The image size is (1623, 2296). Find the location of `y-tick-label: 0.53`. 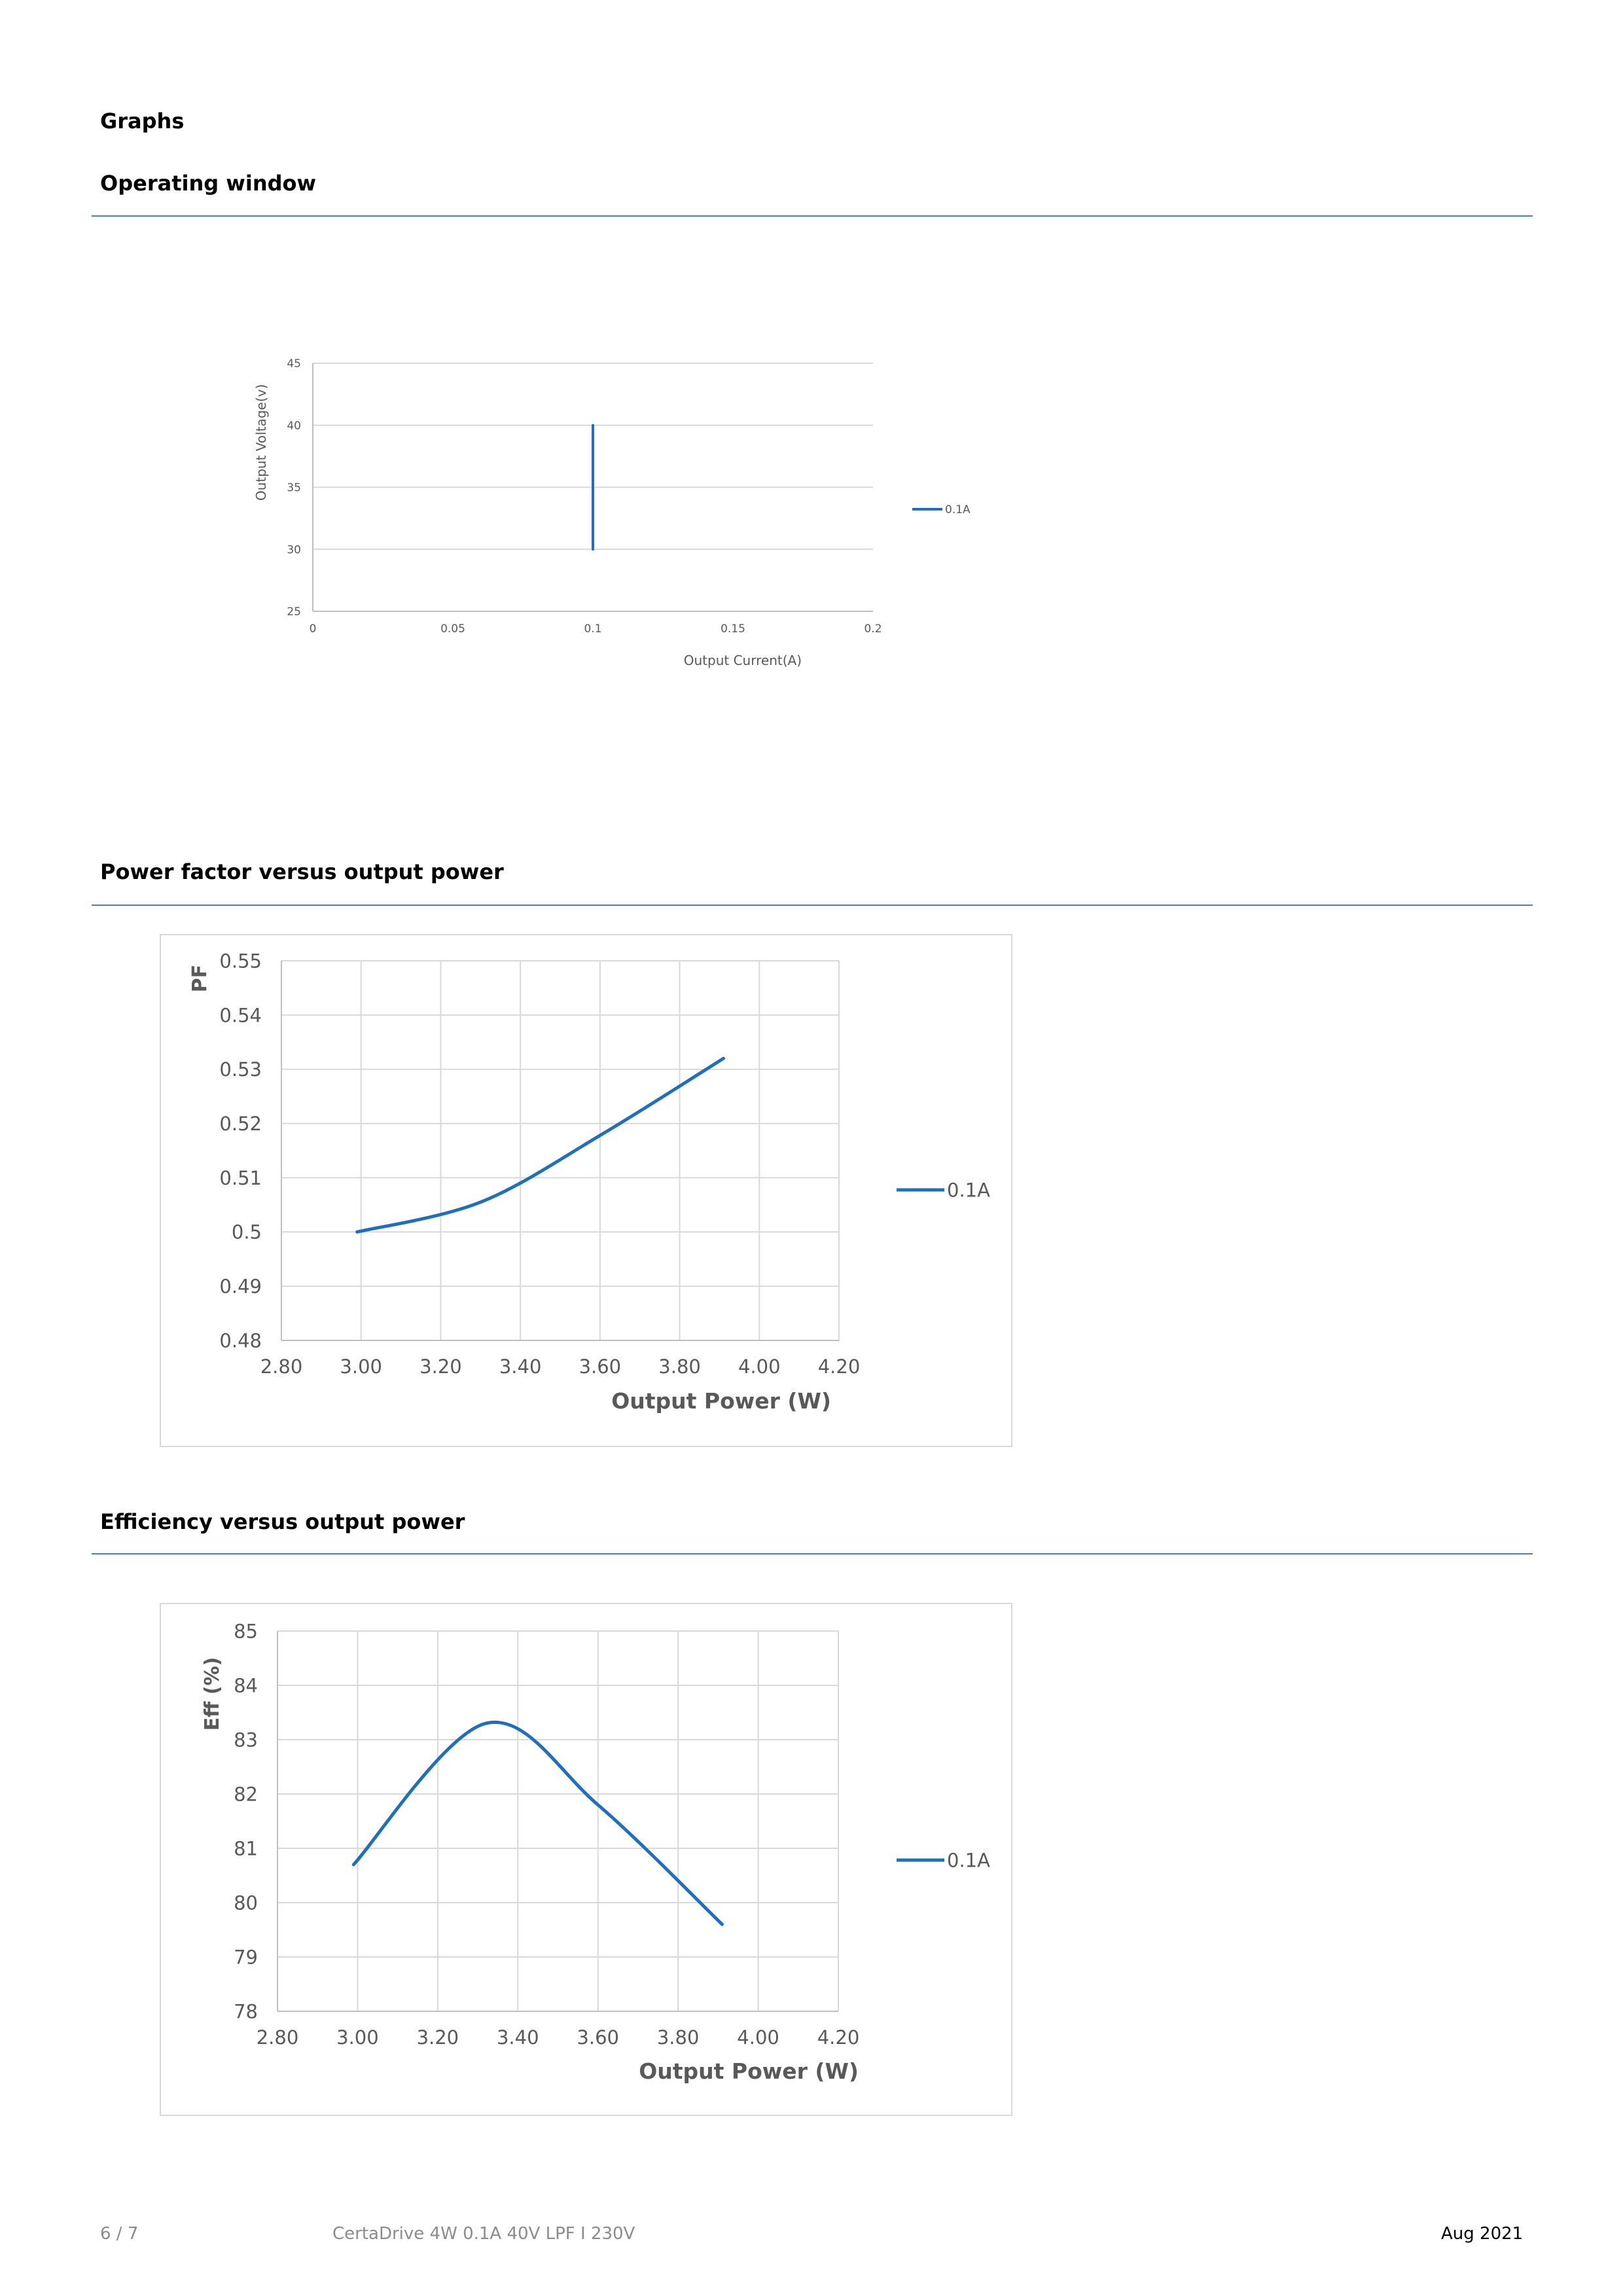

y-tick-label: 0.53 is located at coordinates (241, 1069).